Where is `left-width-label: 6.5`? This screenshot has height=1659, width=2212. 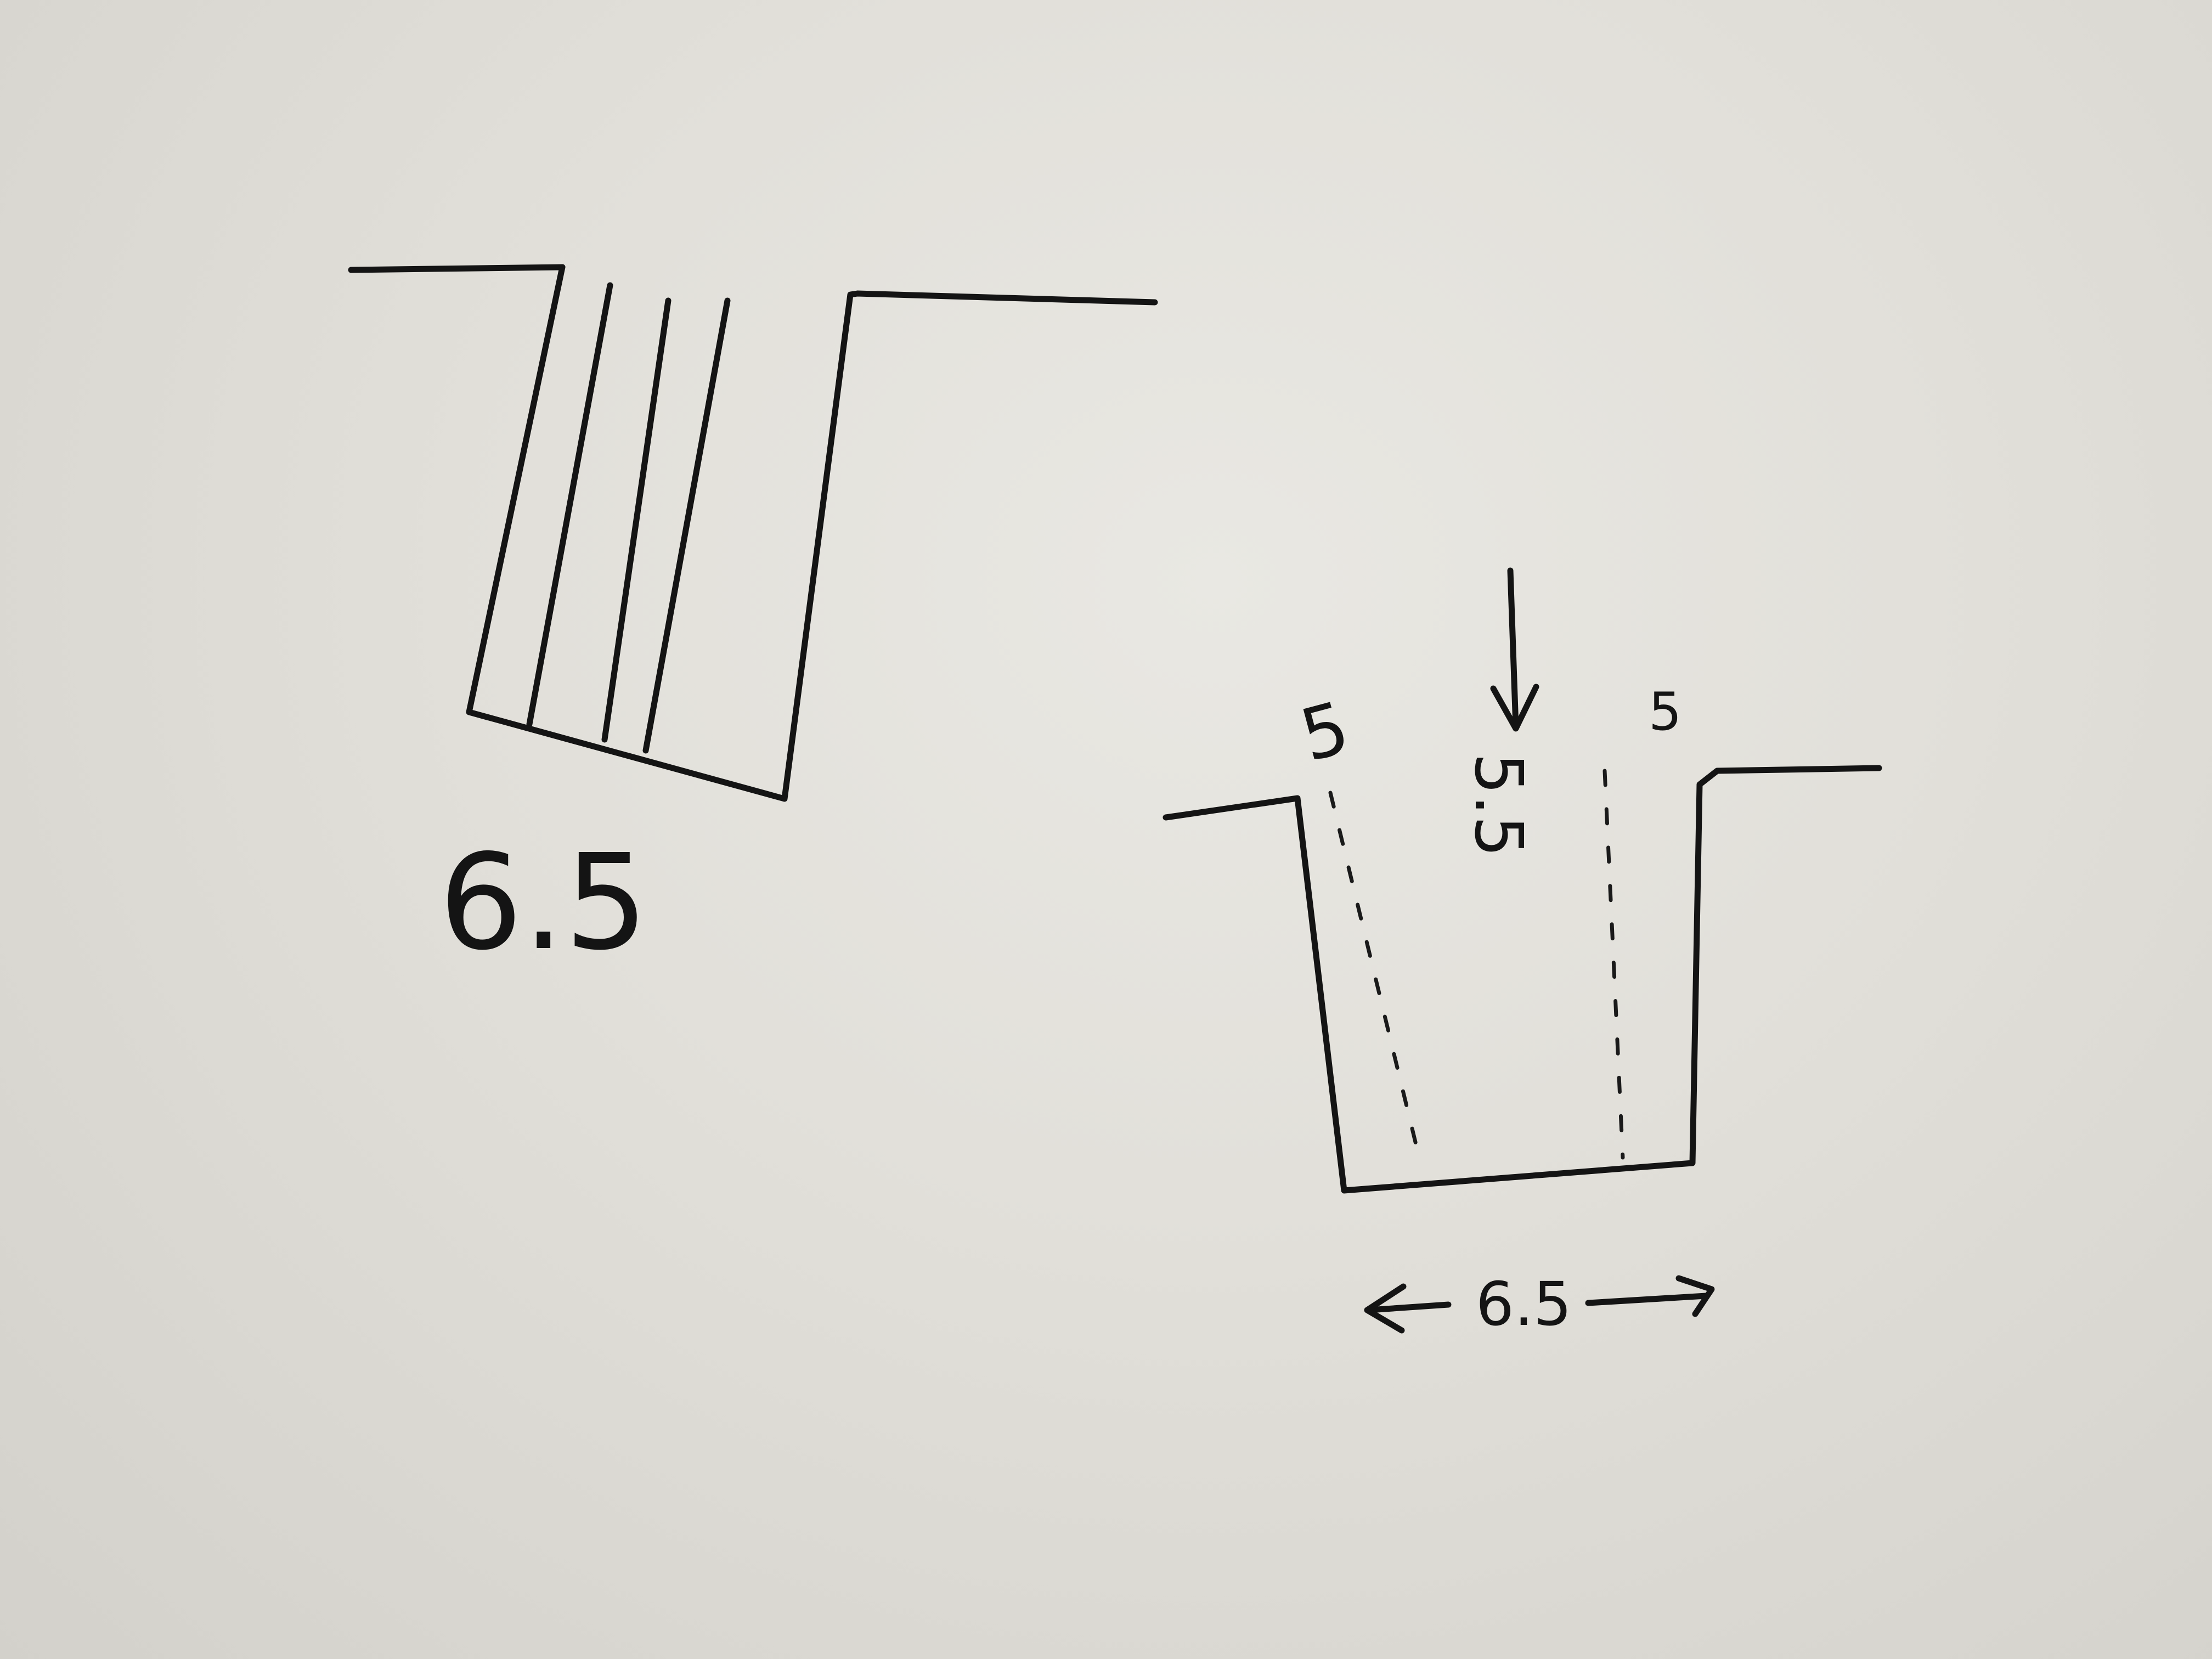 left-width-label: 6.5 is located at coordinates (543, 902).